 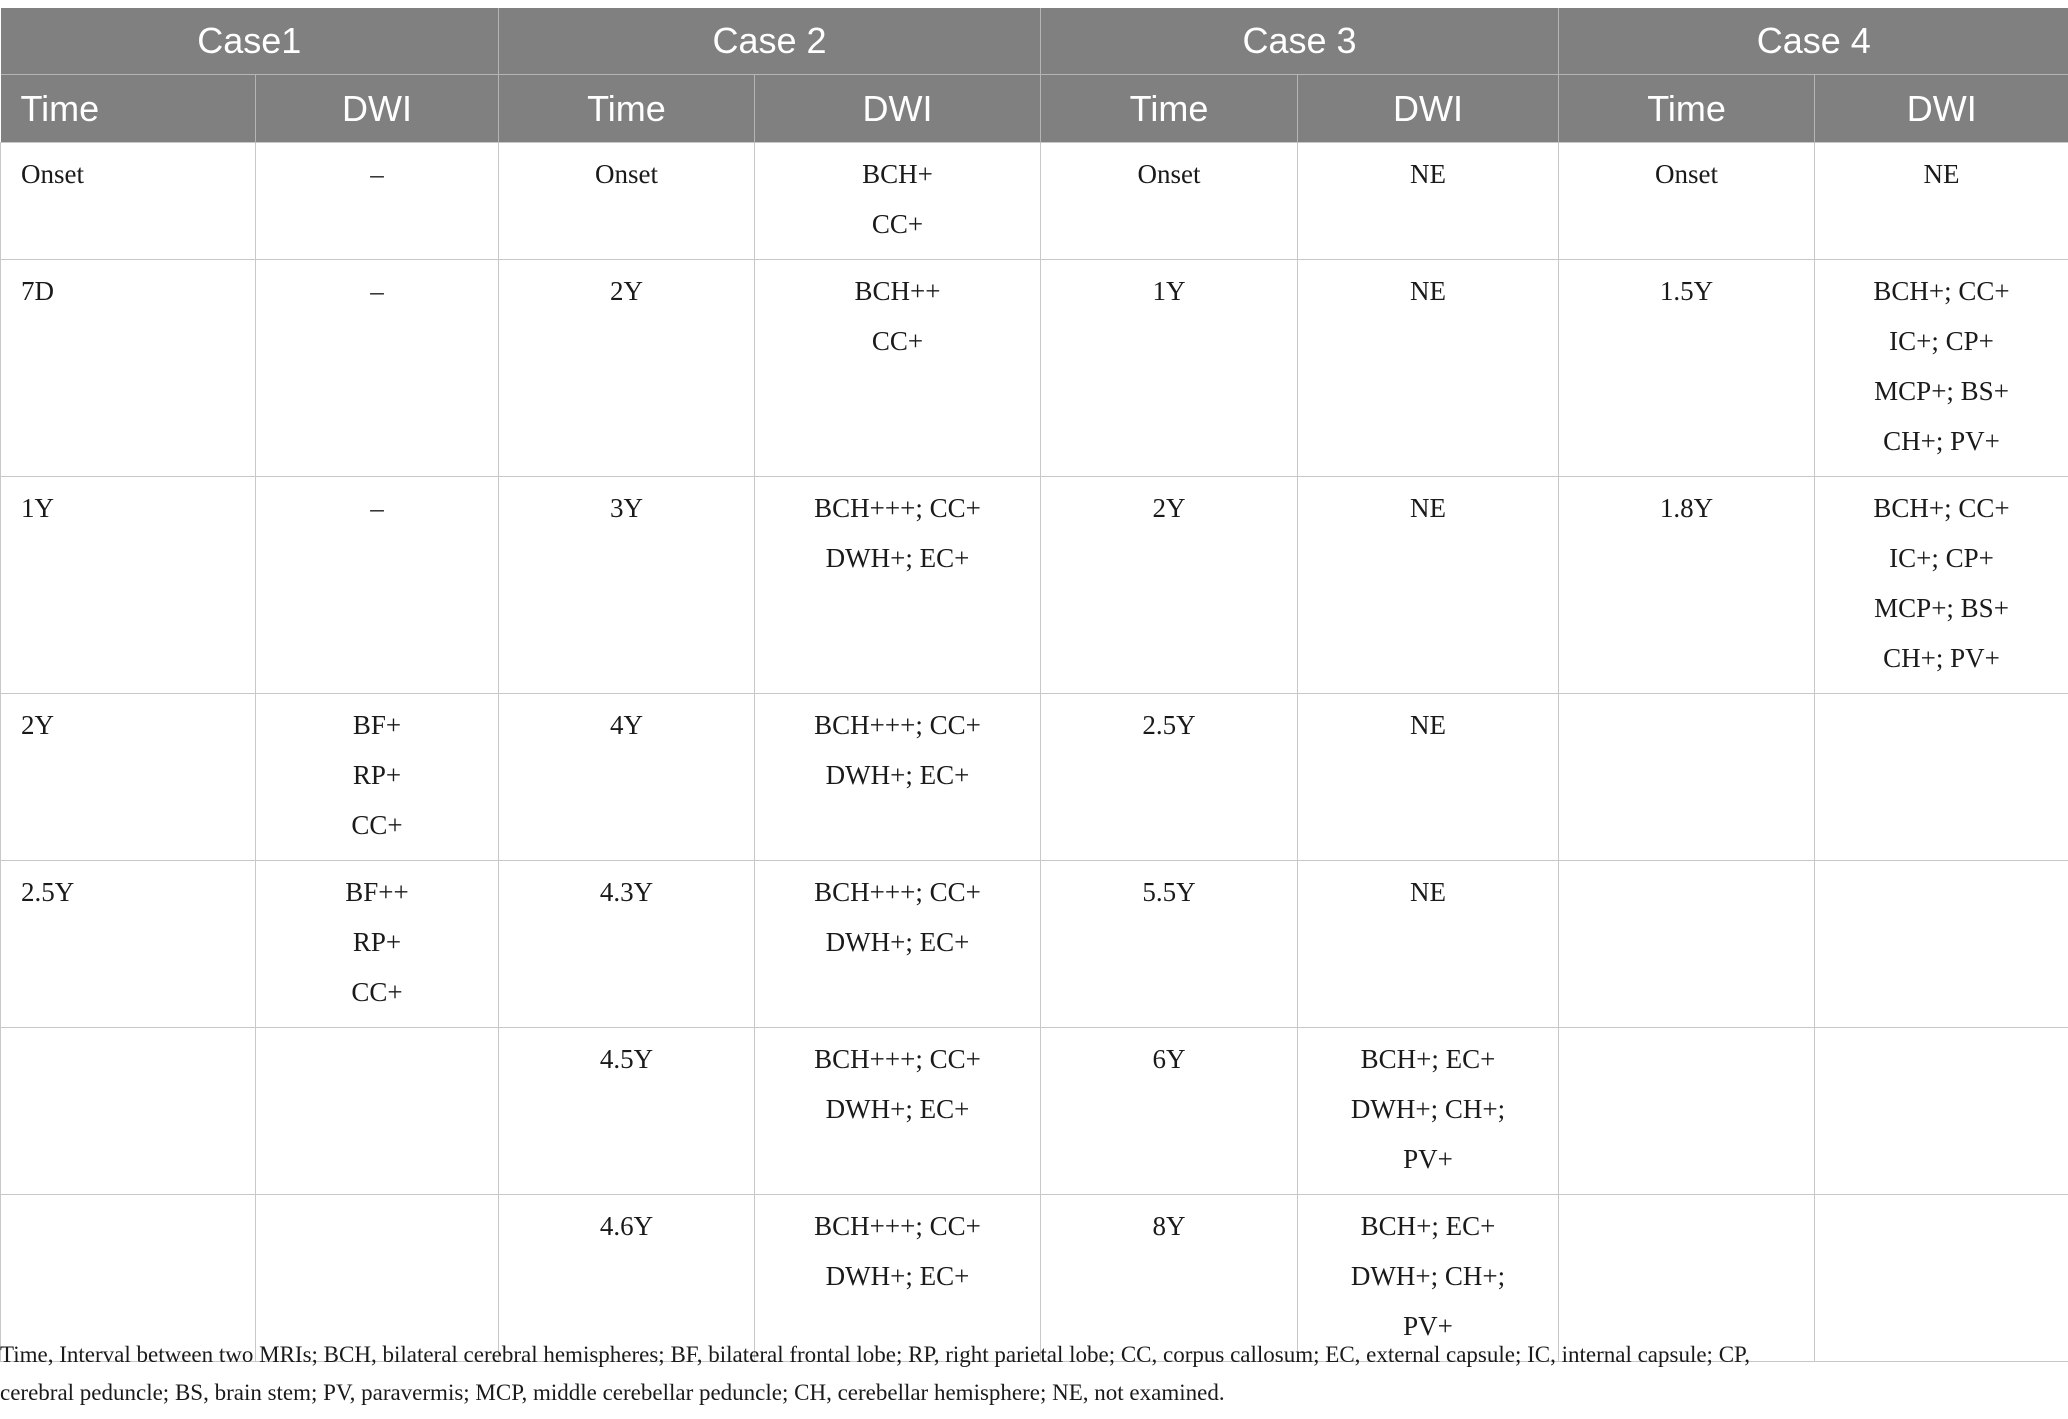 What do you see at coordinates (128, 777) in the screenshot?
I see `case-1-time-cell: 2Y` at bounding box center [128, 777].